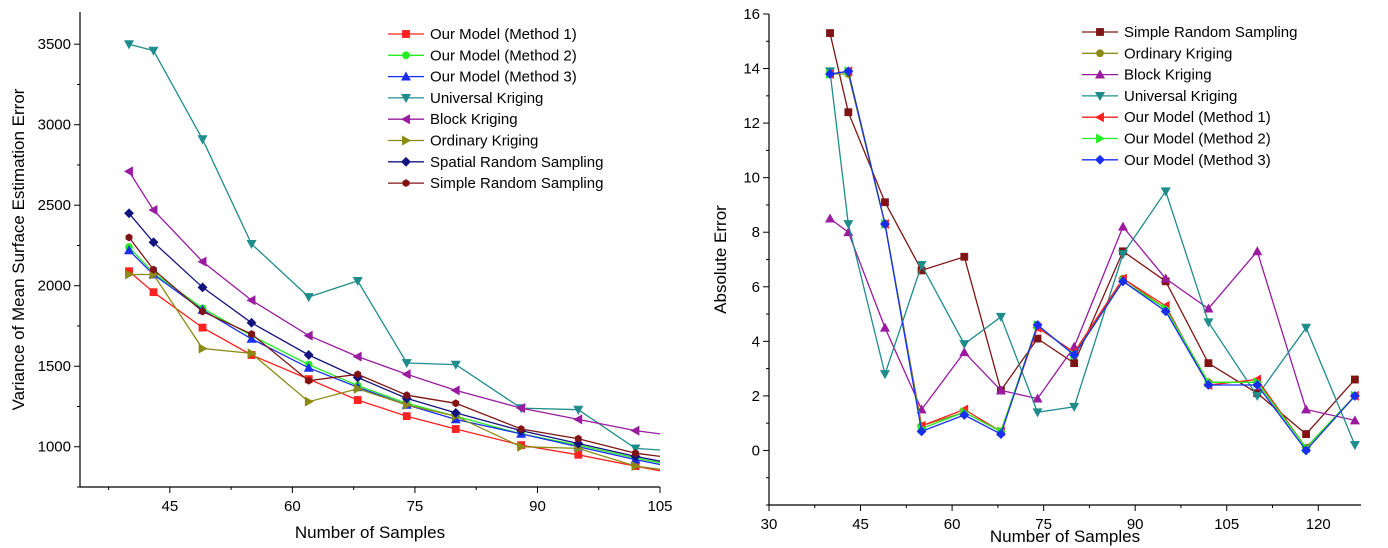 This screenshot has width=1388, height=548. What do you see at coordinates (516, 162) in the screenshot?
I see `legend-label: Spatial Random Sampling` at bounding box center [516, 162].